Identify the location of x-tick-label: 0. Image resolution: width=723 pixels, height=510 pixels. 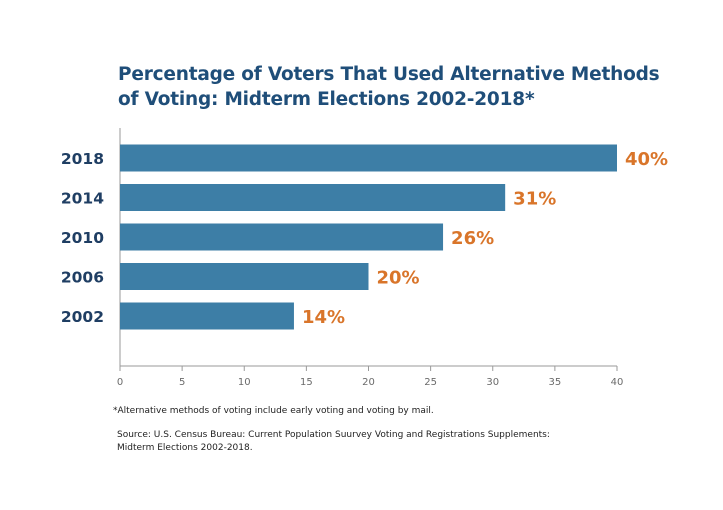
(120, 382).